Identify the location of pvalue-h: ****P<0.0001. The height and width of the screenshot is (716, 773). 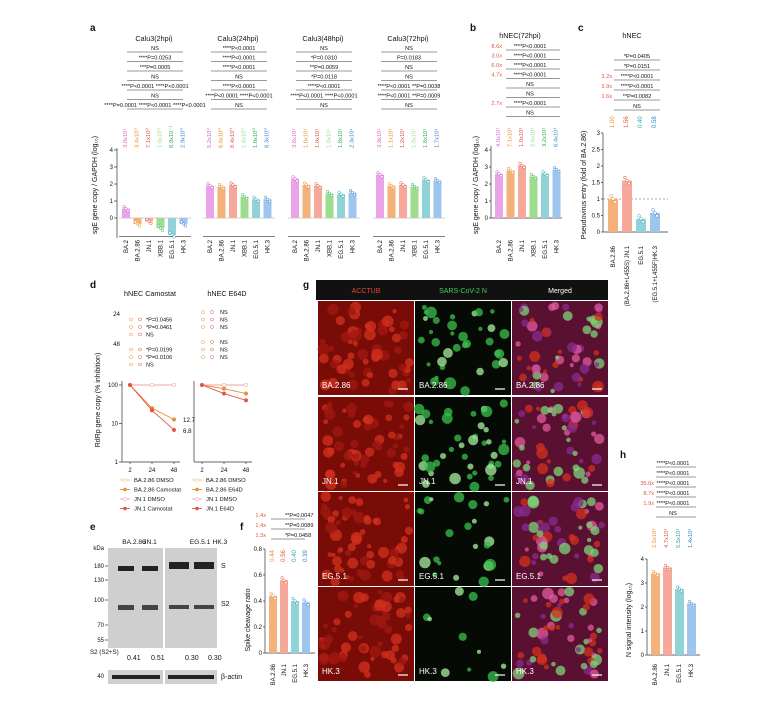
(673, 464).